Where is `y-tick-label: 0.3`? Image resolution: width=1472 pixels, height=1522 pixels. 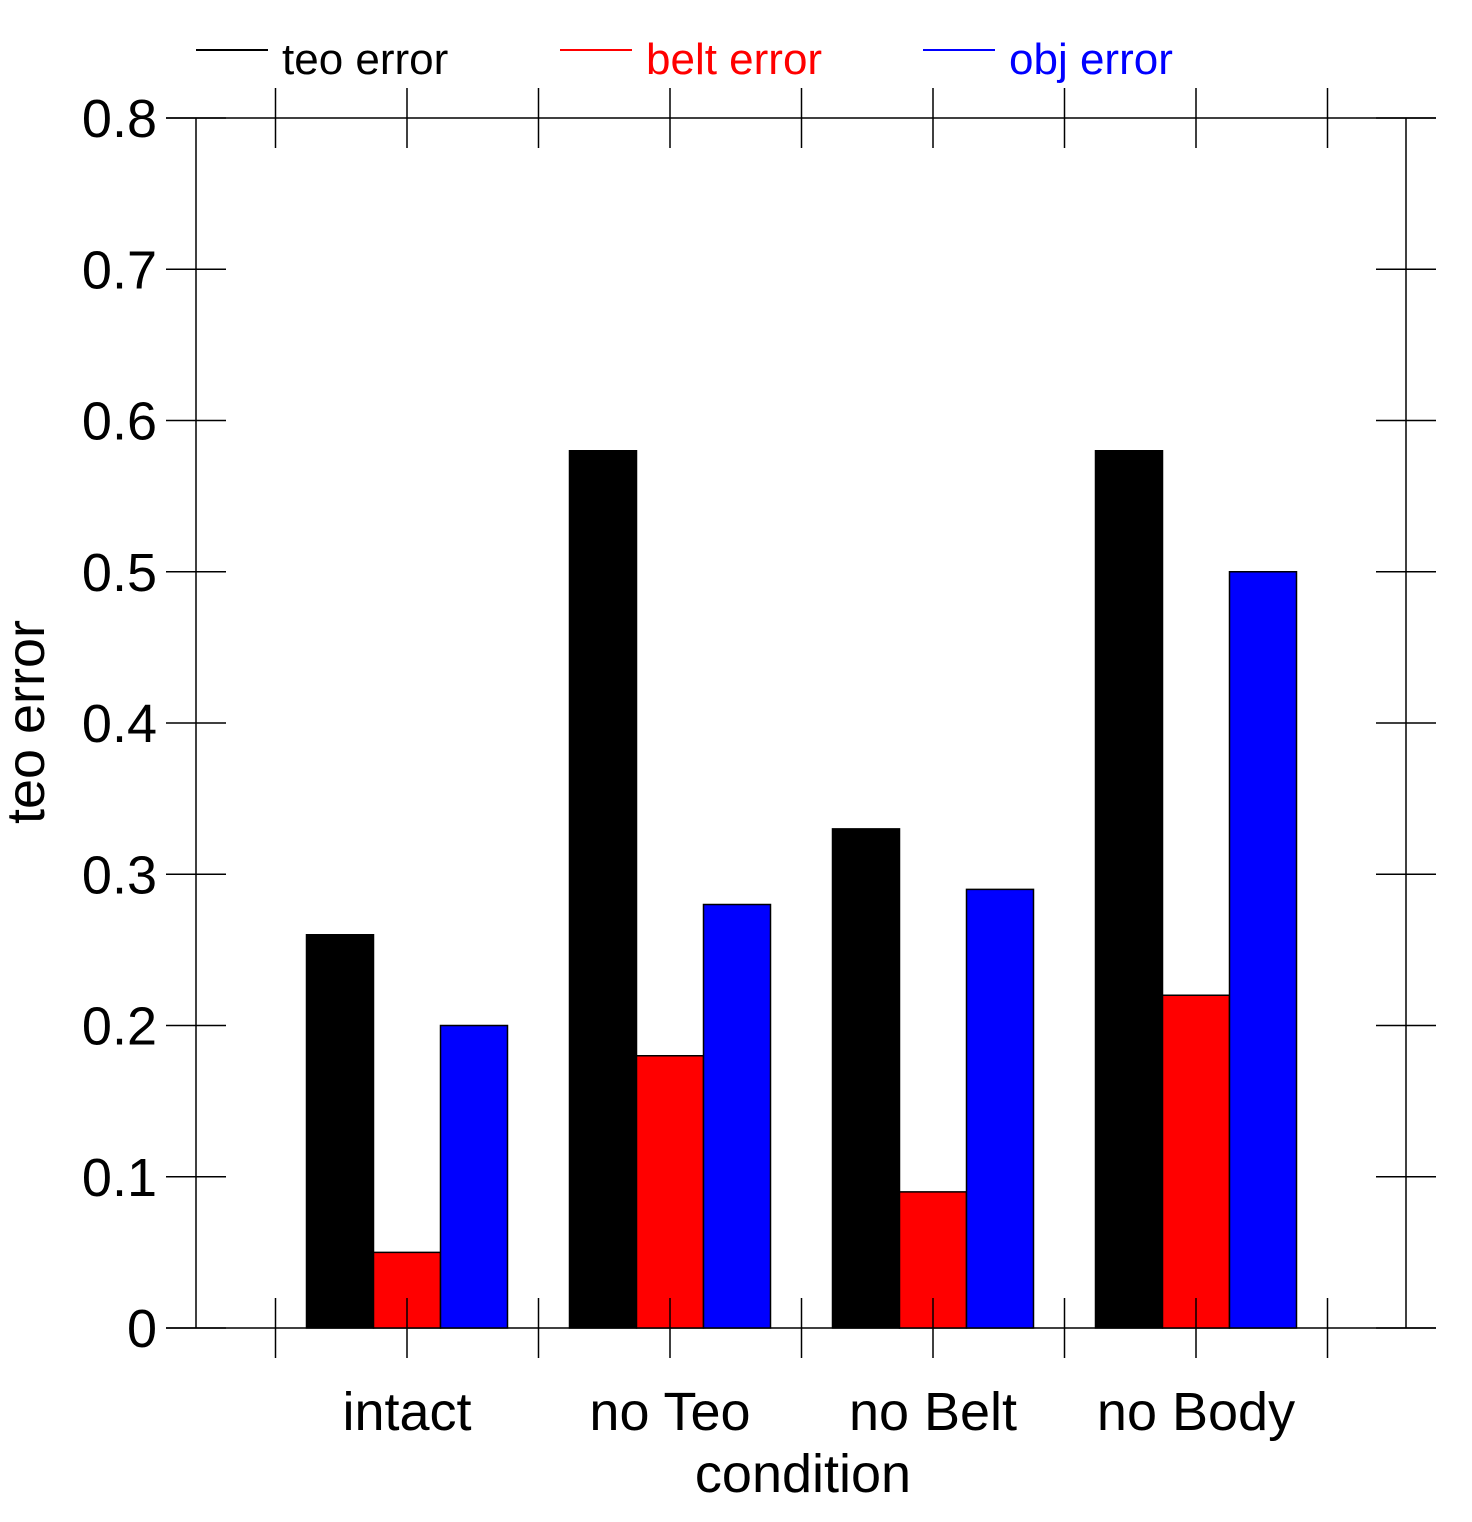
y-tick-label: 0.3 is located at coordinates (119, 875).